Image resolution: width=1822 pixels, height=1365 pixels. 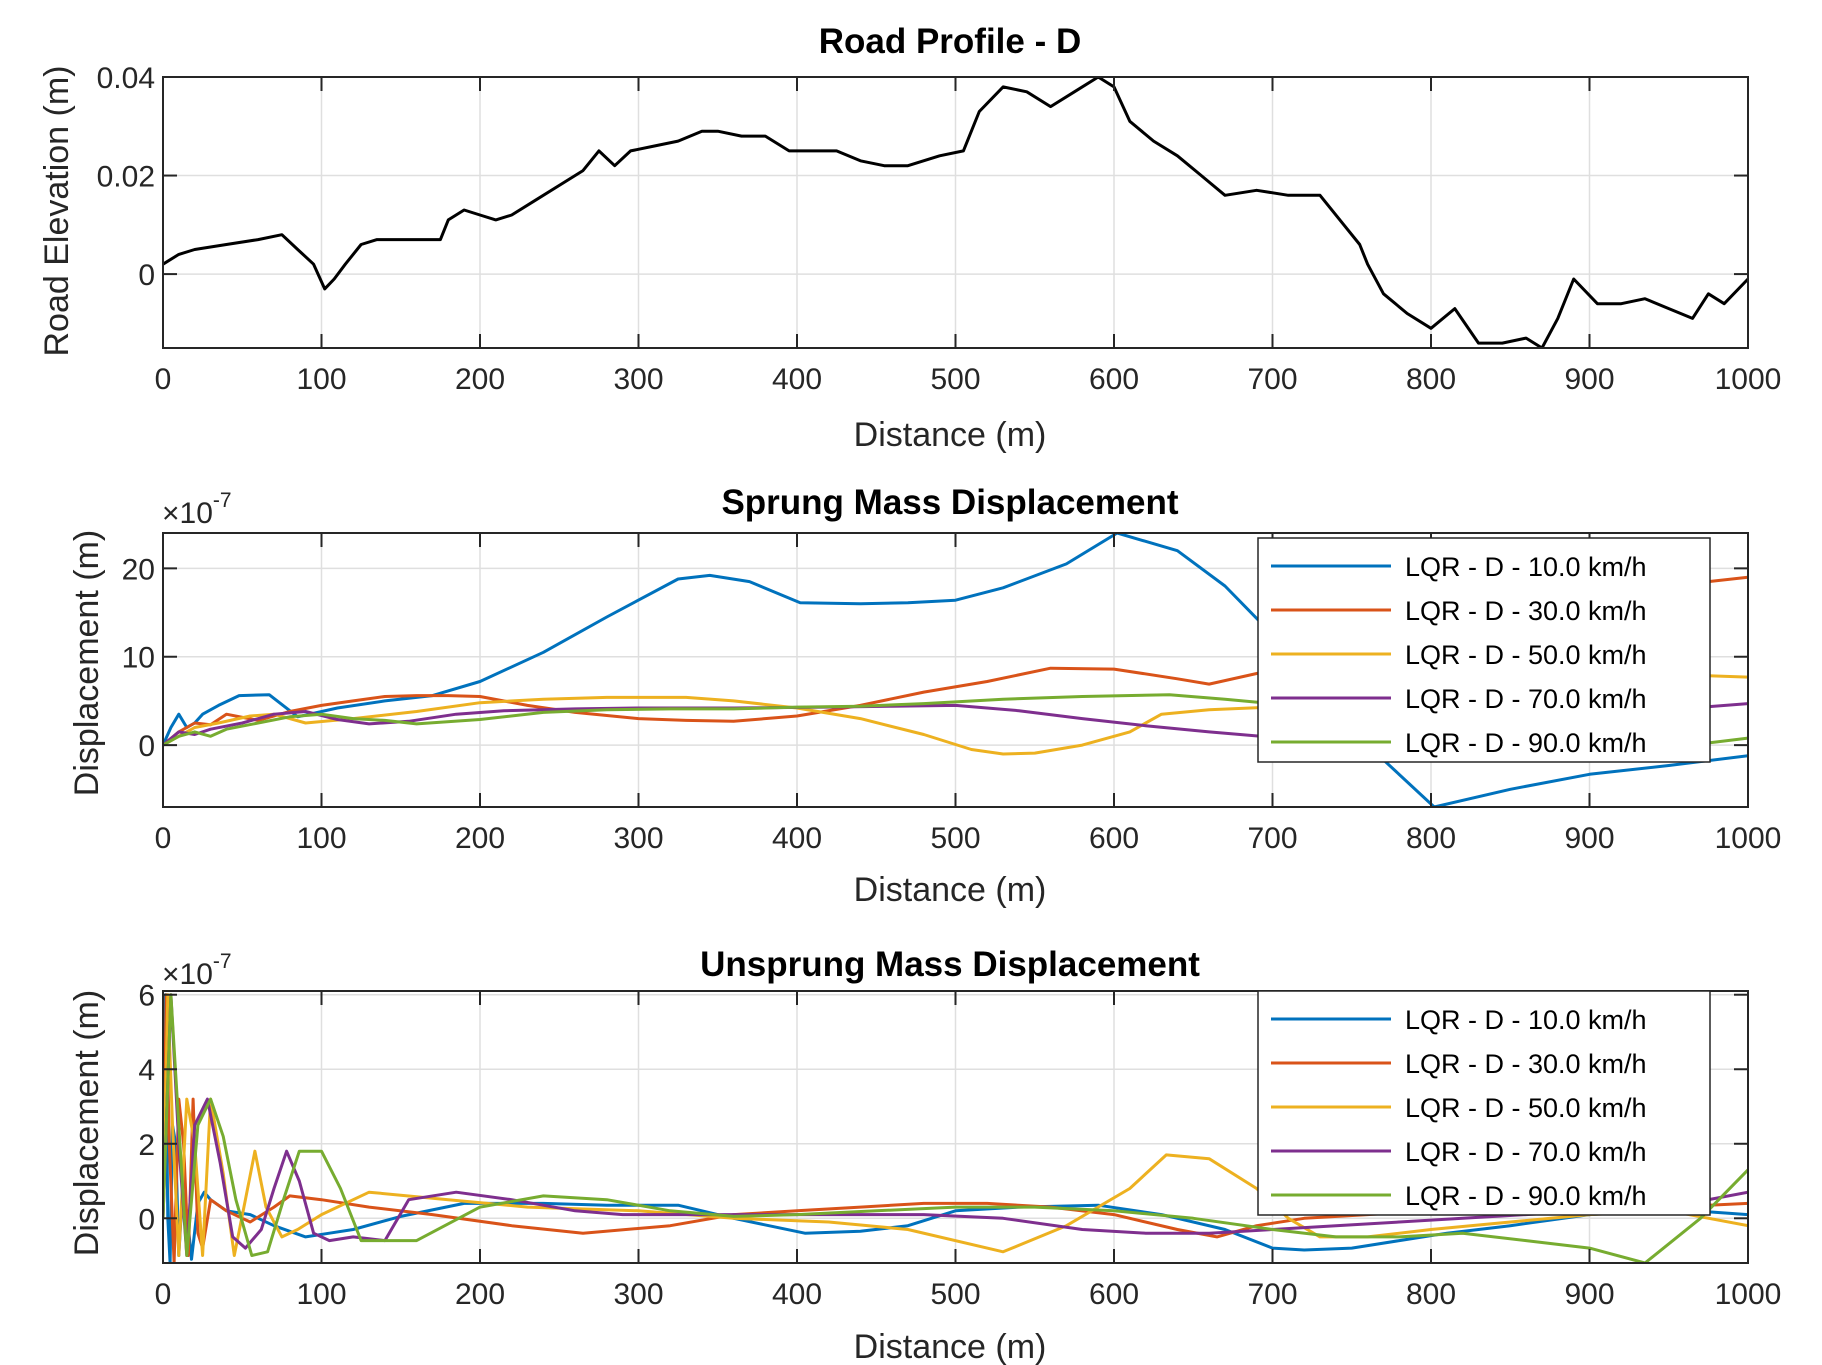 I want to click on road-profile-x-tick-label: 1000, so click(x=1748, y=379).